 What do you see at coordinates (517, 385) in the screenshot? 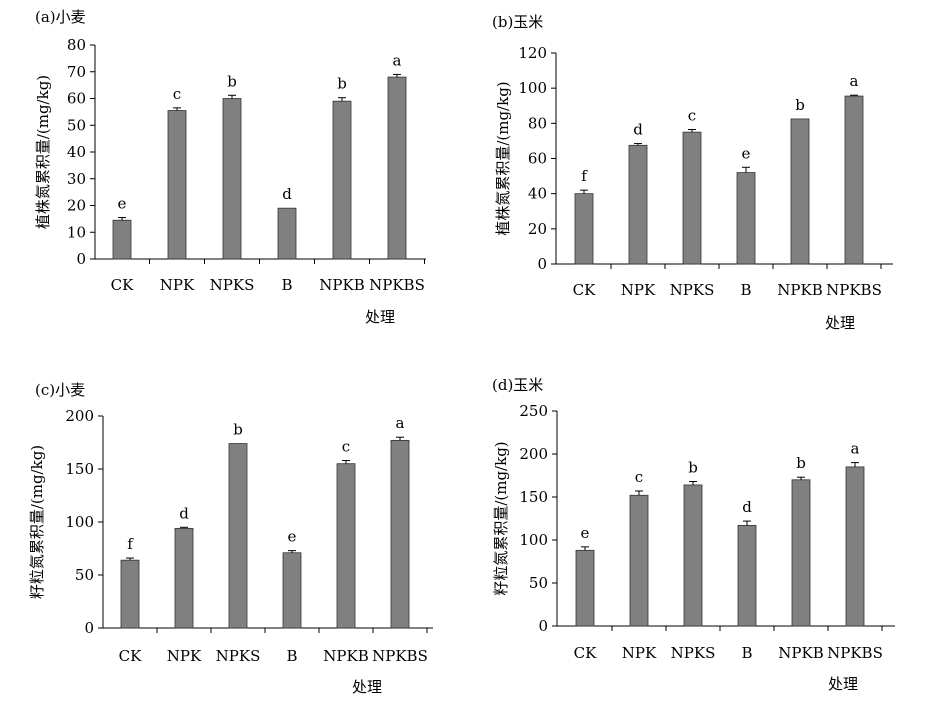
I see `panel-title: (d)玉米` at bounding box center [517, 385].